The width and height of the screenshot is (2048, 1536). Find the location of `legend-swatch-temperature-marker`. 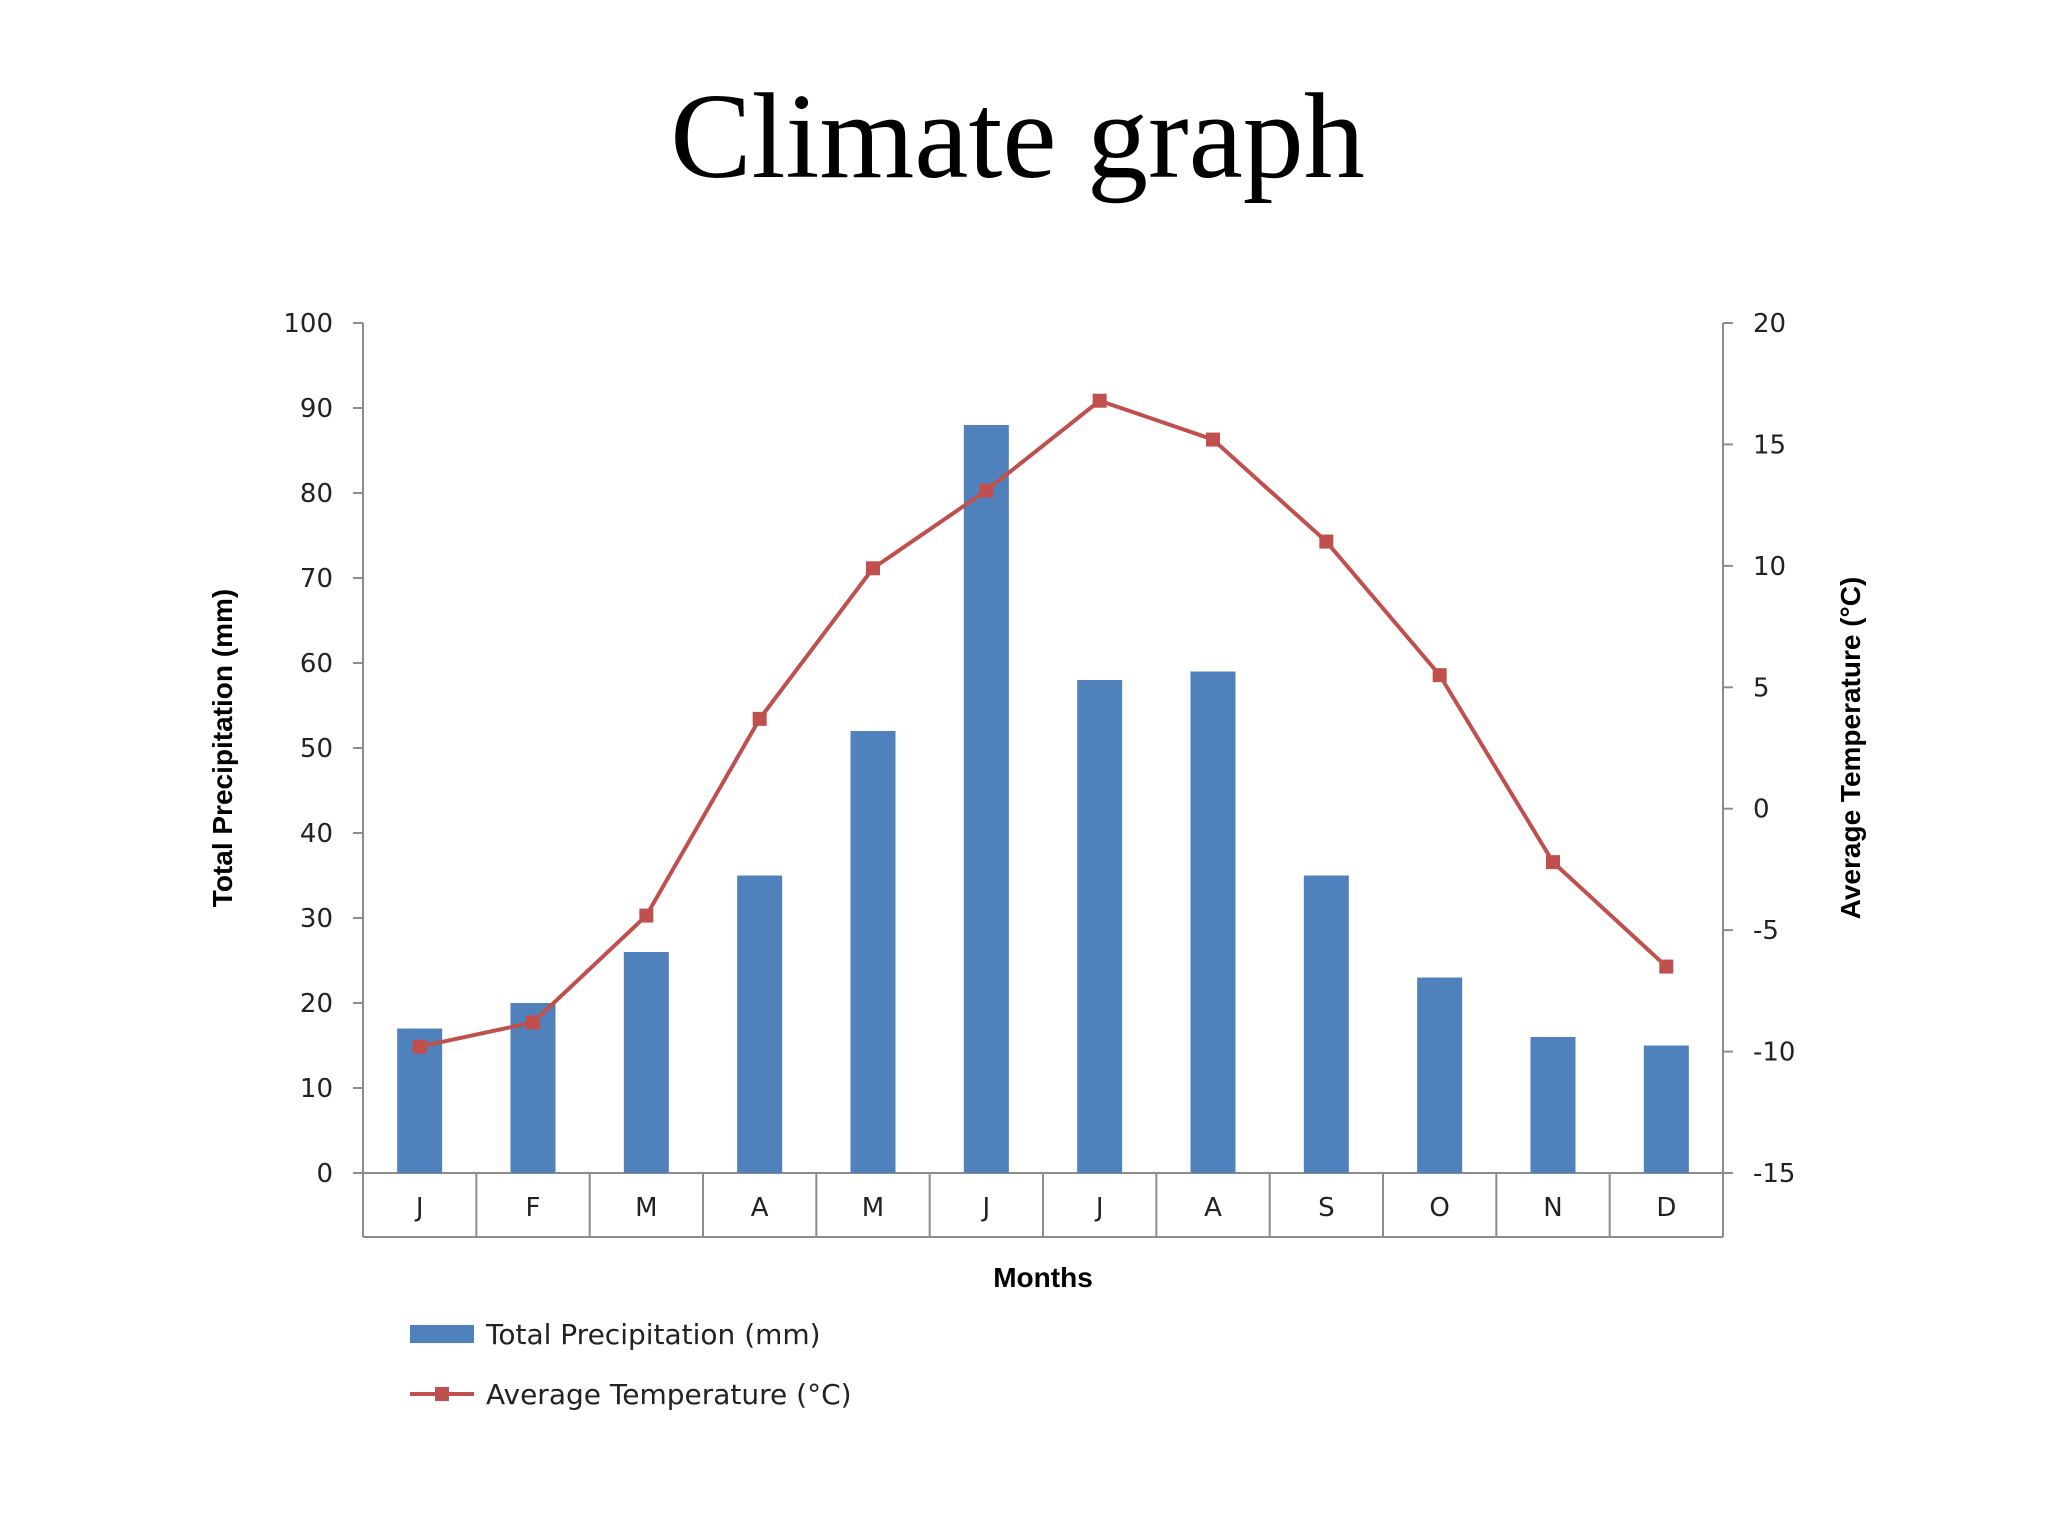

legend-swatch-temperature-marker is located at coordinates (442, 1394).